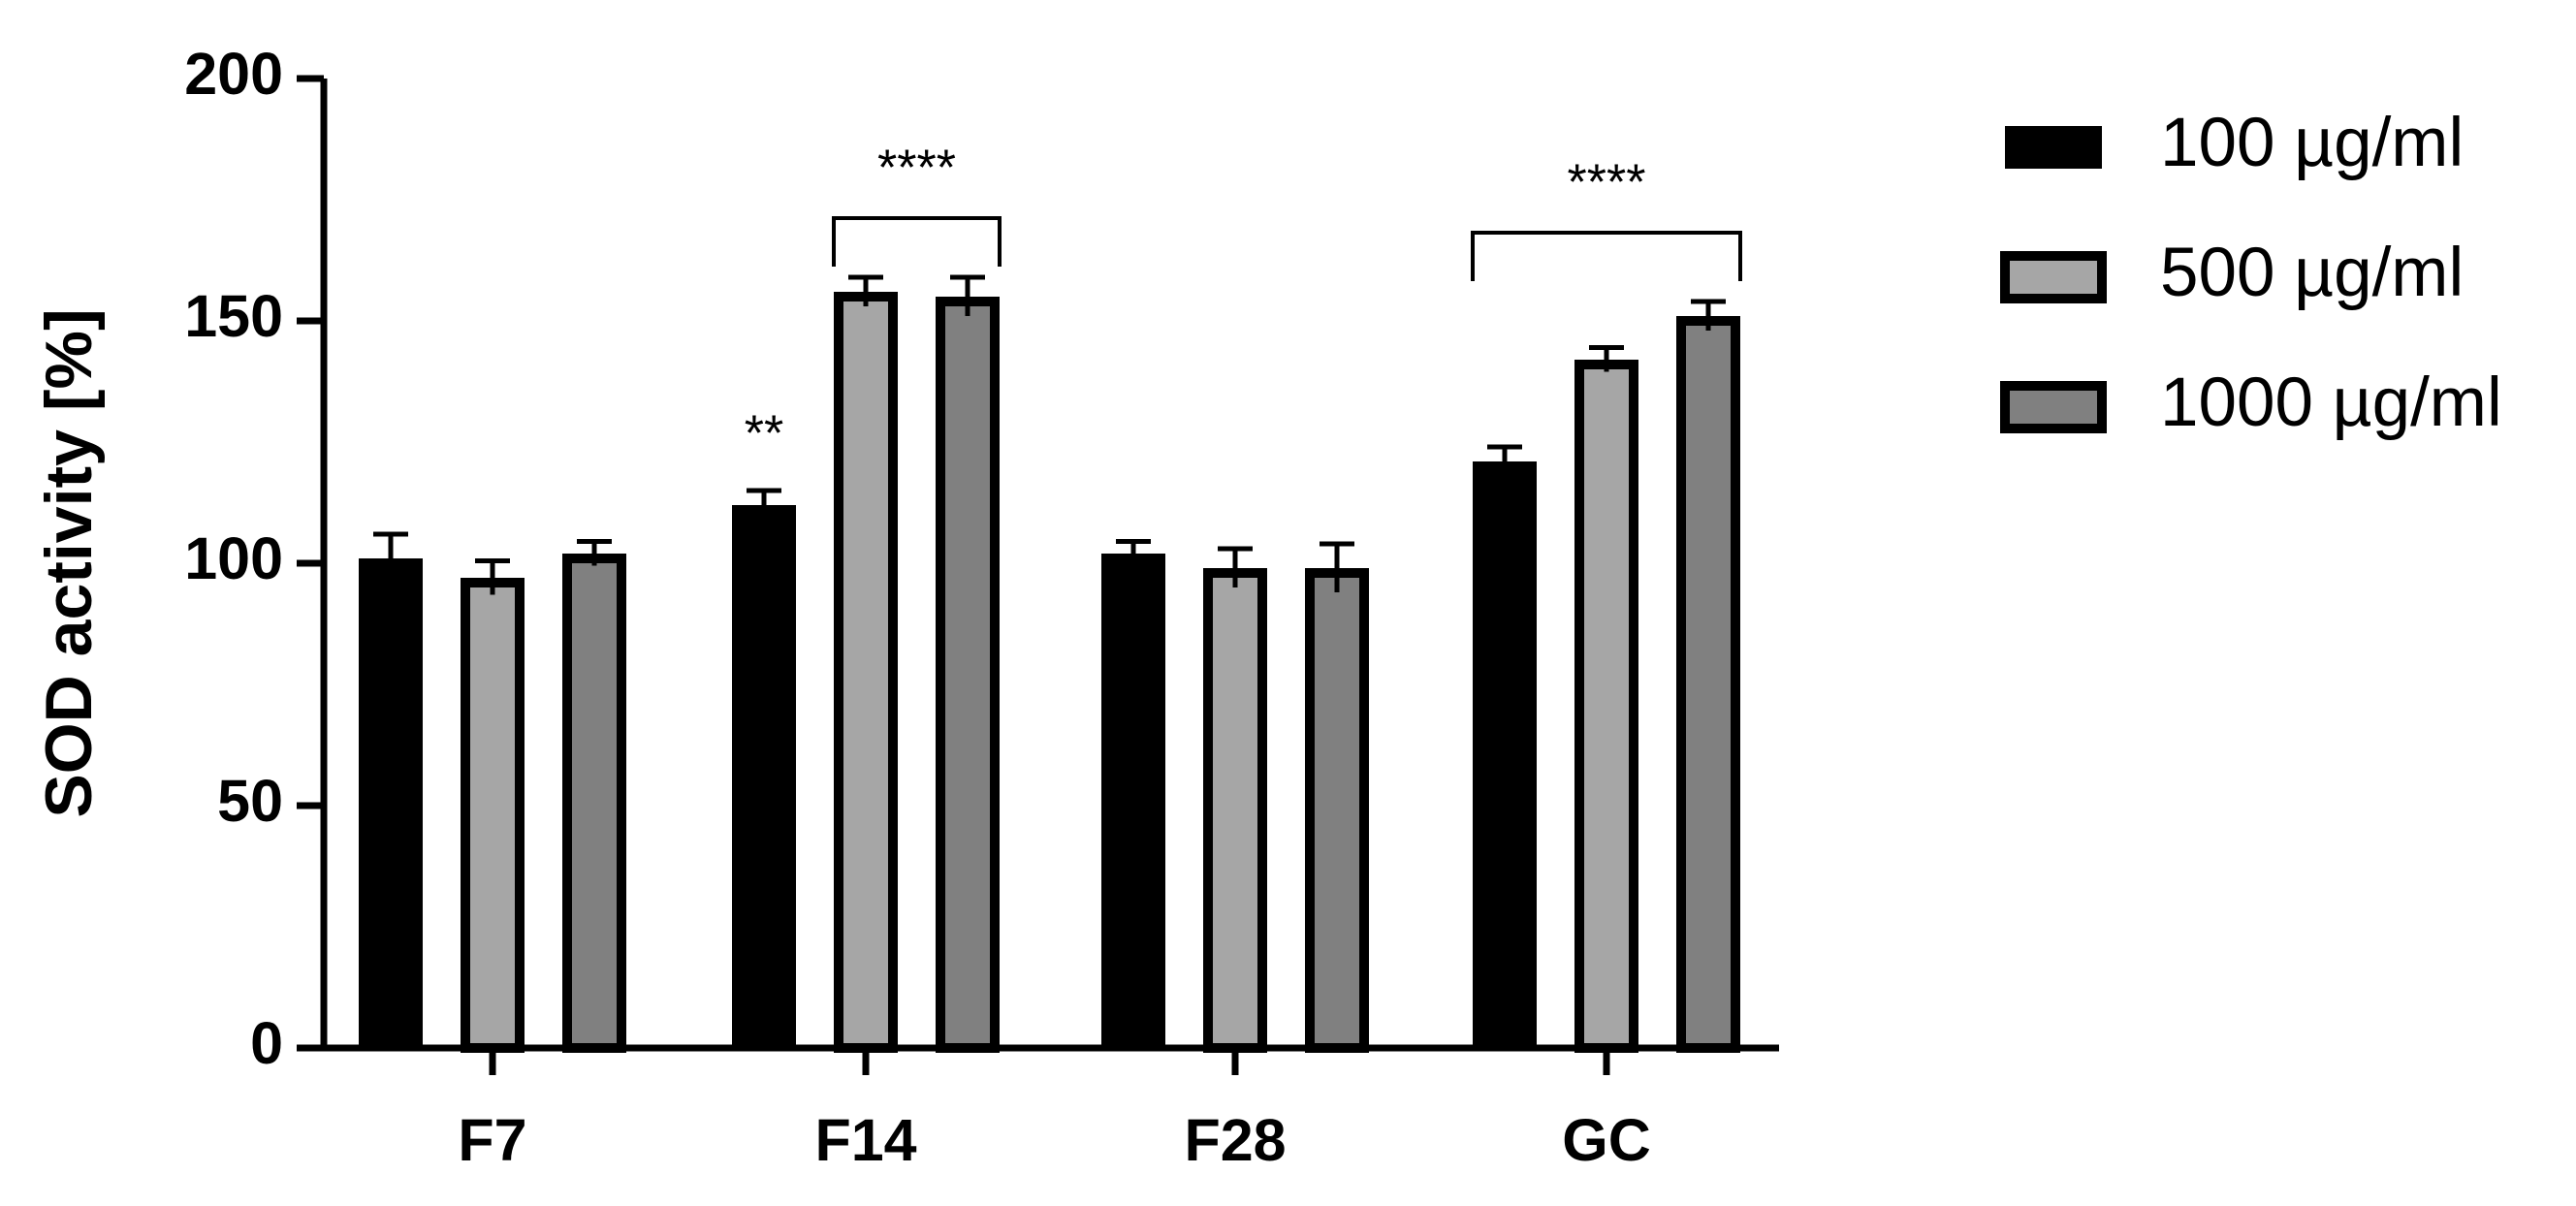 This screenshot has height=1206, width=2576. Describe the element at coordinates (233, 74) in the screenshot. I see `y-tick-label: 200` at that location.